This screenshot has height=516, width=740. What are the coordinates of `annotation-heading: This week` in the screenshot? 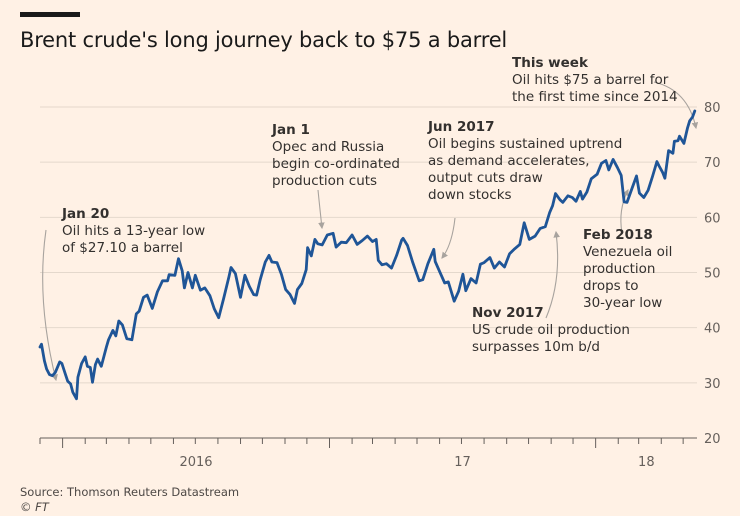 It's located at (550, 63).